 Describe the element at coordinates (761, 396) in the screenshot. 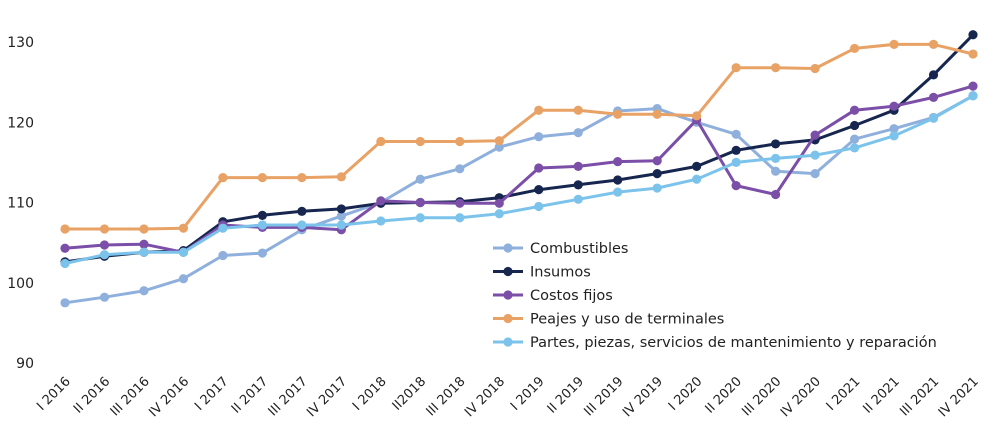

I see `x-tick-label: III 2020` at that location.